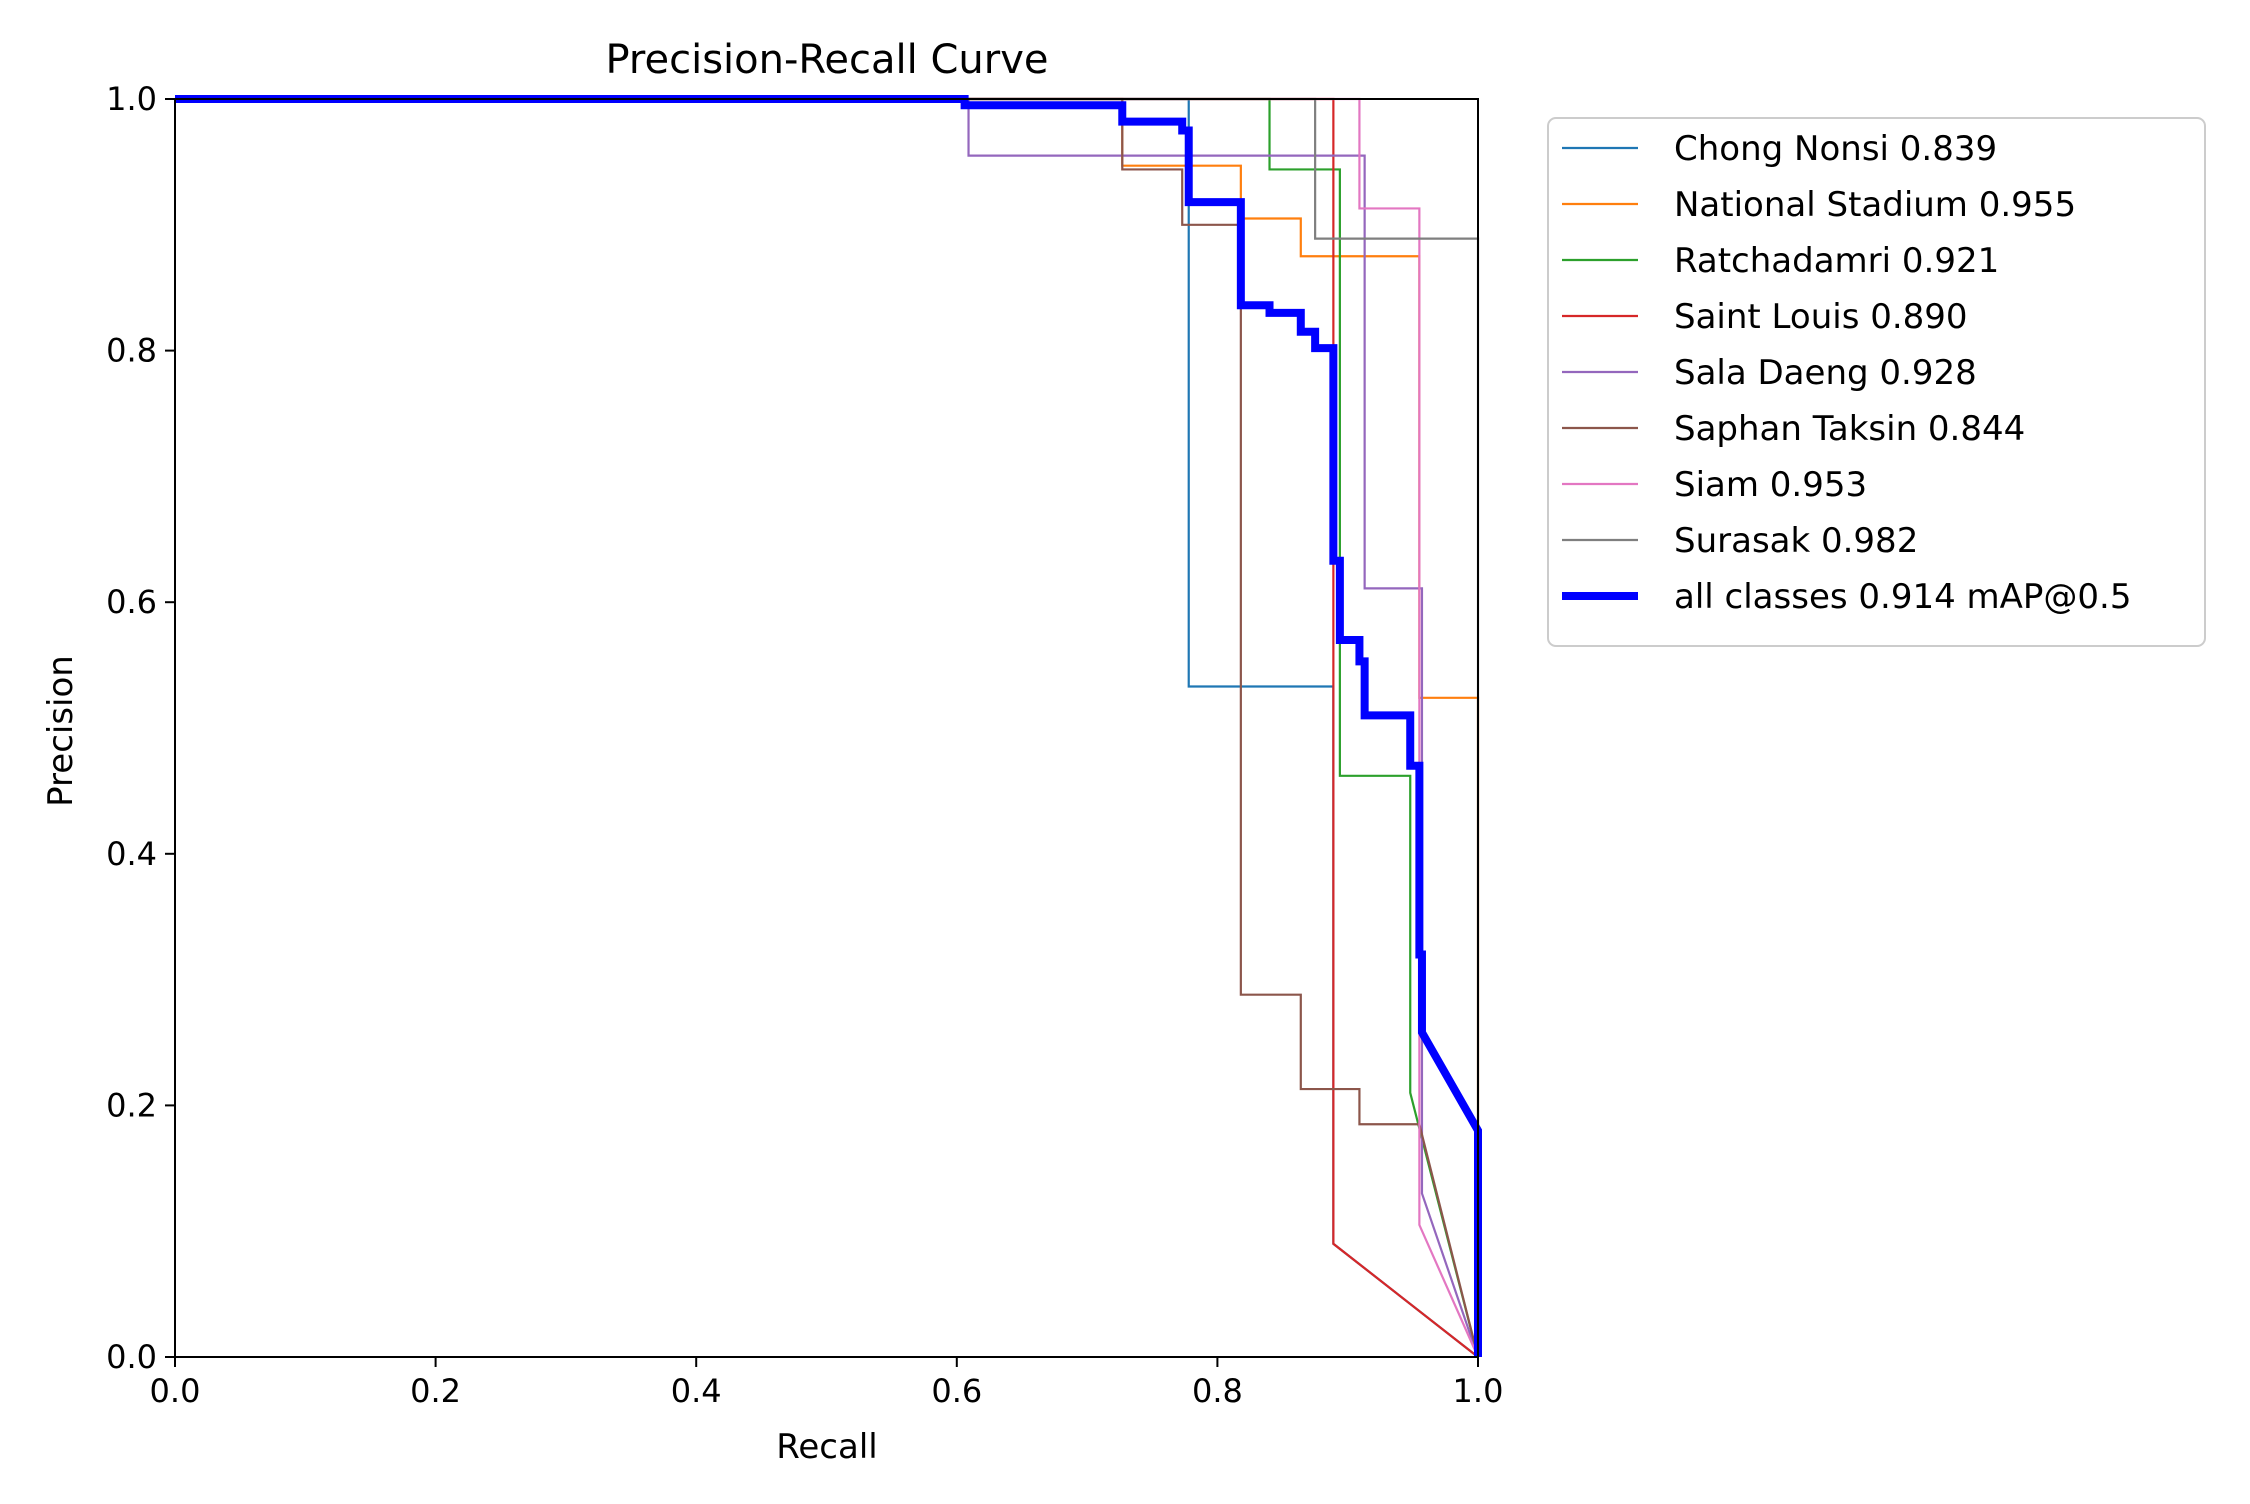  I want to click on legend-label-6: Siam 0.953, so click(1770, 485).